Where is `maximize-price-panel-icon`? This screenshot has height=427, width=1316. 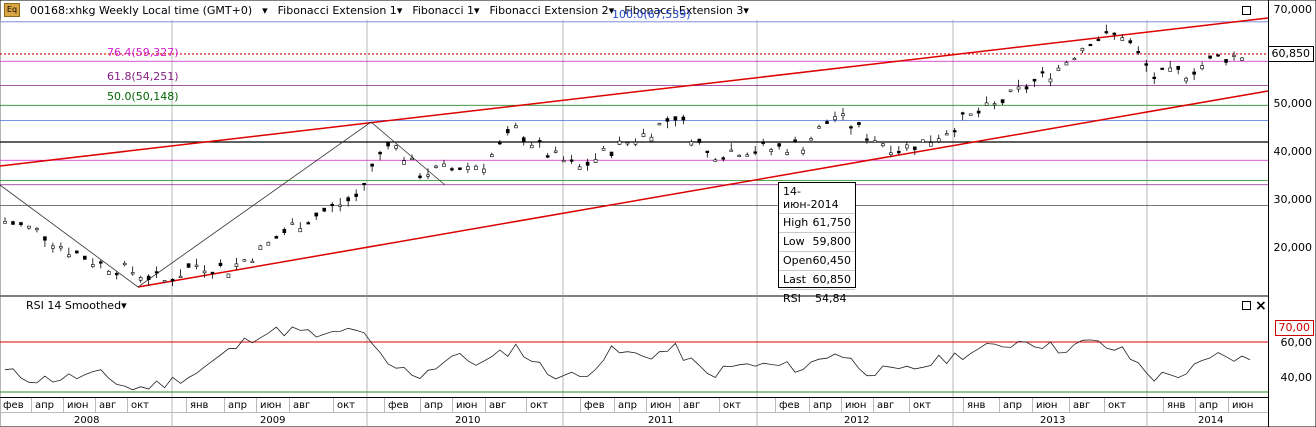 maximize-price-panel-icon is located at coordinates (1246, 10).